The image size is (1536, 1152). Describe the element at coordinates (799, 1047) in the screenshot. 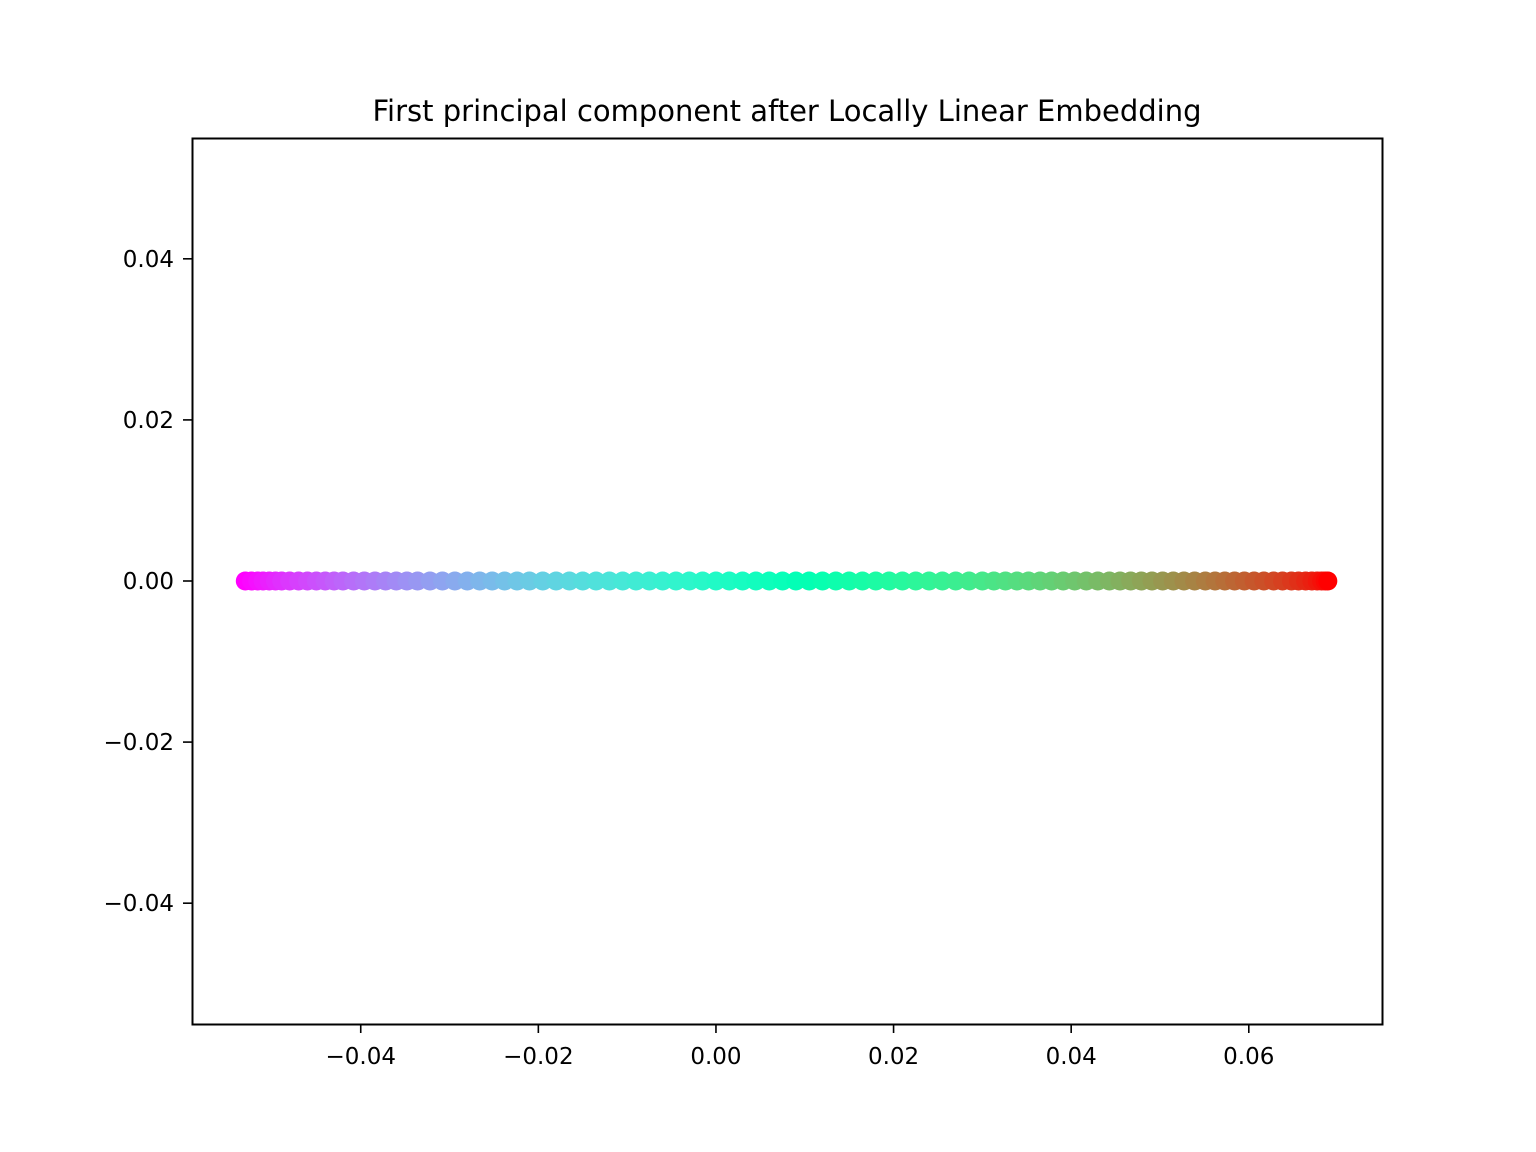

I see `x-axis: −0.04 −0.02 0.00 0.02 0.04 0.06` at that location.